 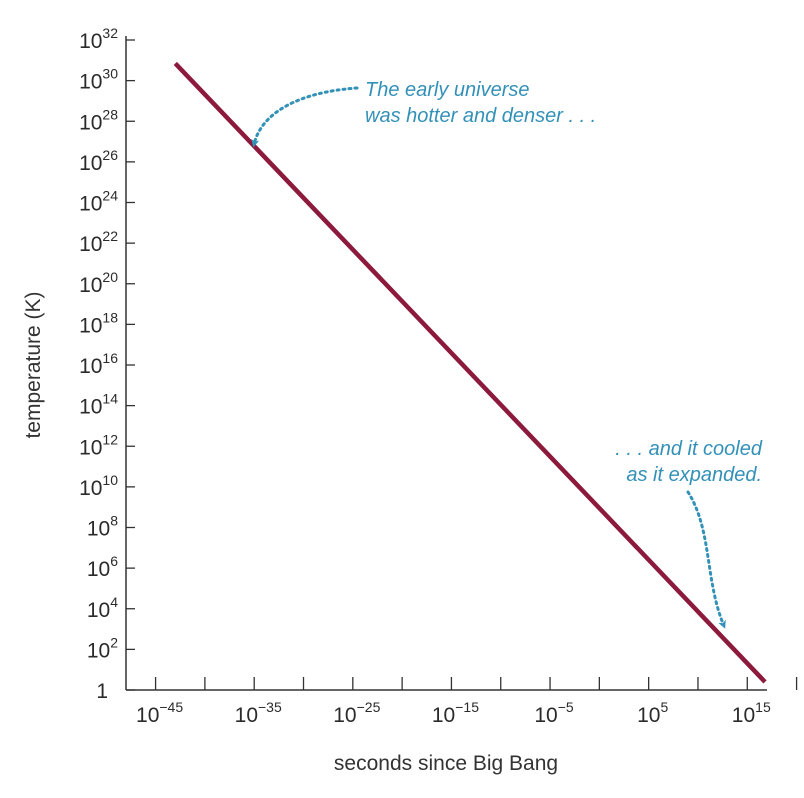 I want to click on y-tick-exponent: 12, so click(x=110, y=439).